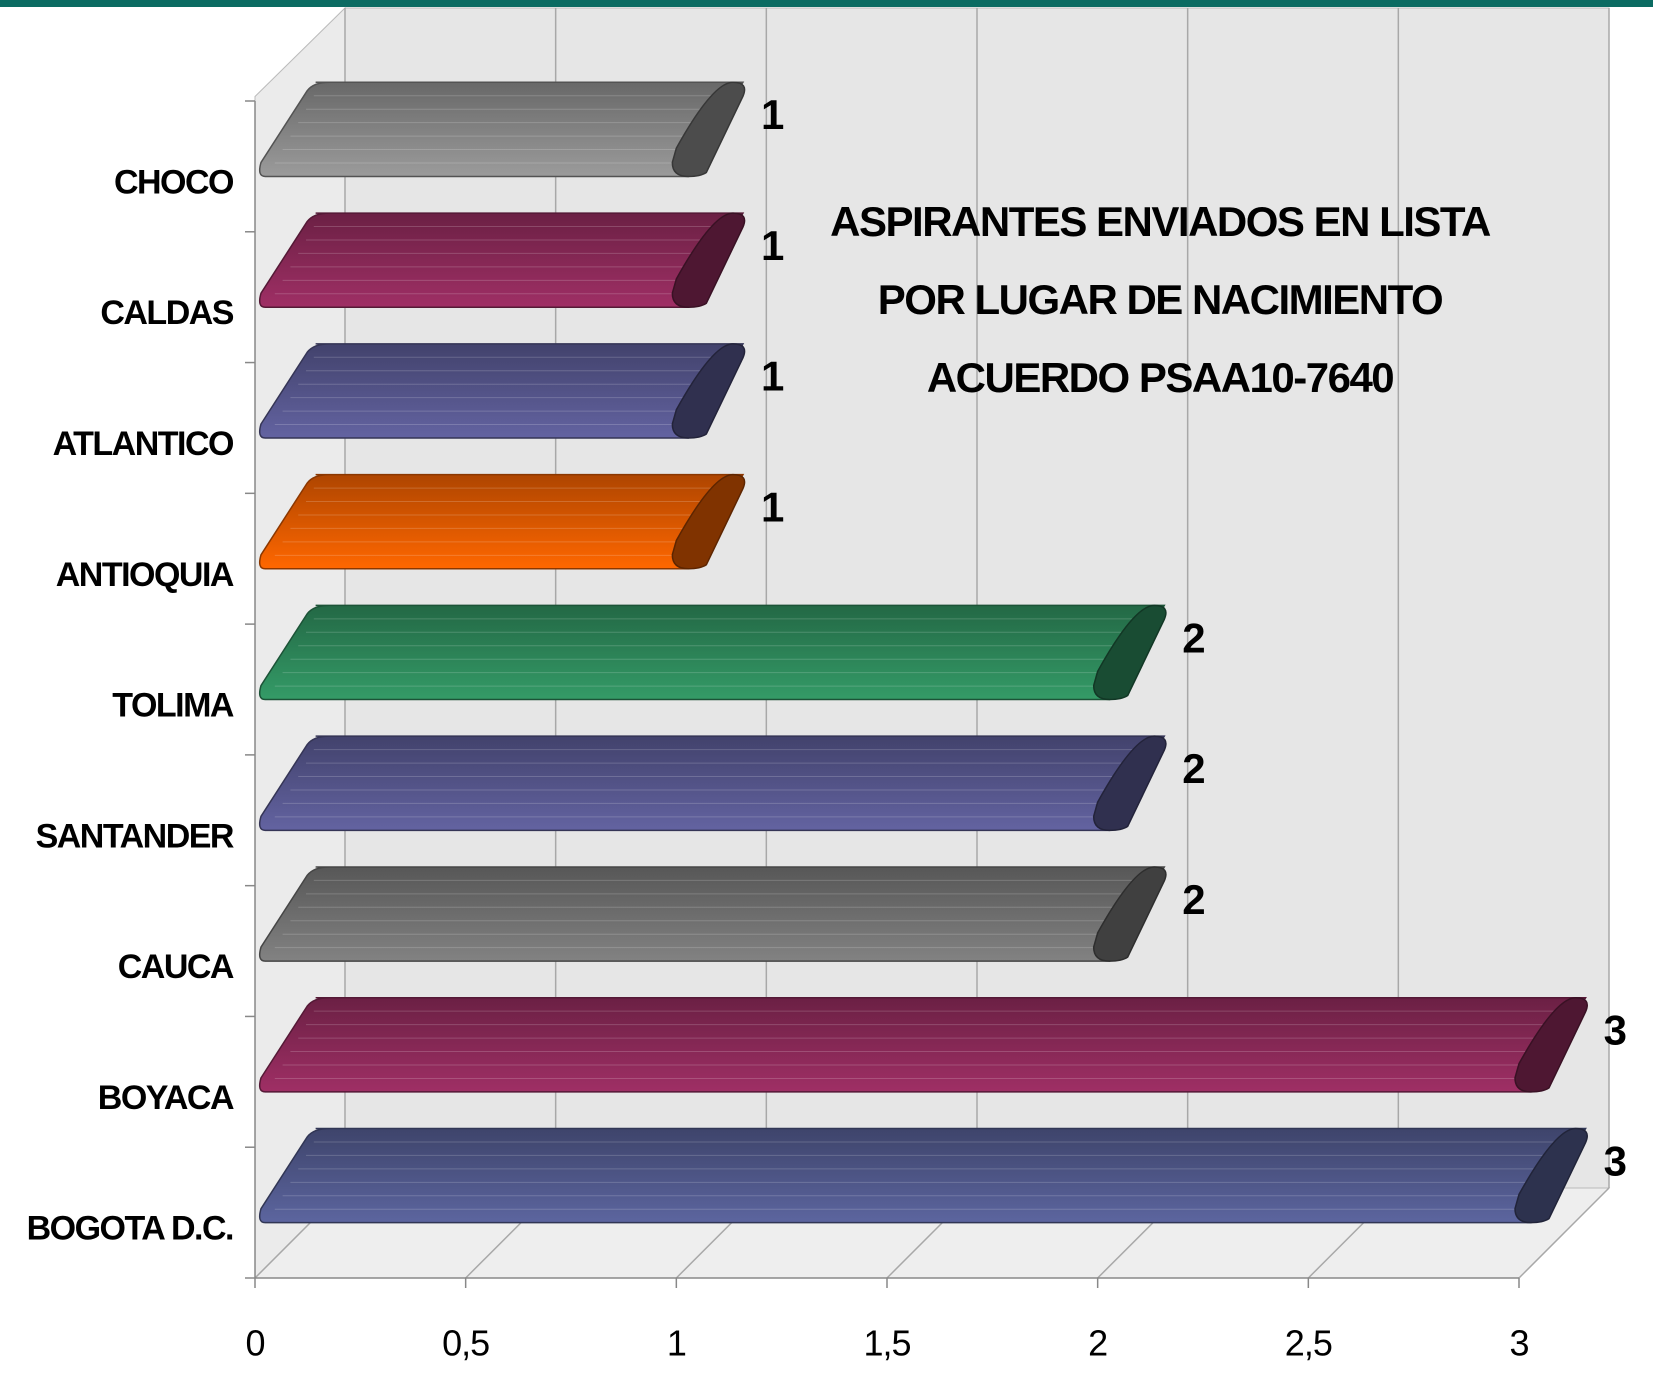  Describe the element at coordinates (676, 1343) in the screenshot. I see `x-tick-label: 1` at that location.